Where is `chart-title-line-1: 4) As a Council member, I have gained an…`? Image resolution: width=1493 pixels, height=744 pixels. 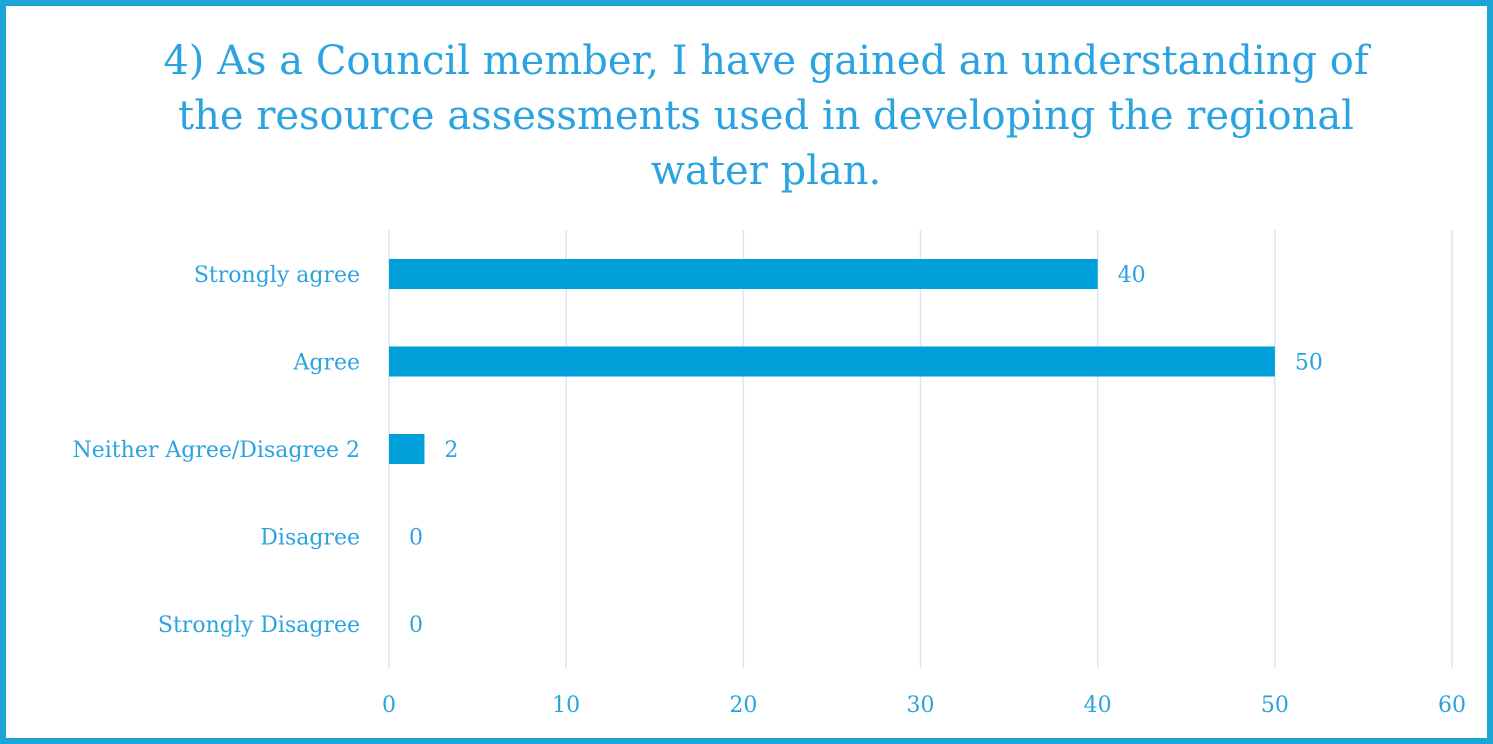 chart-title-line-1: 4) As a Council member, I have gained an… is located at coordinates (766, 61).